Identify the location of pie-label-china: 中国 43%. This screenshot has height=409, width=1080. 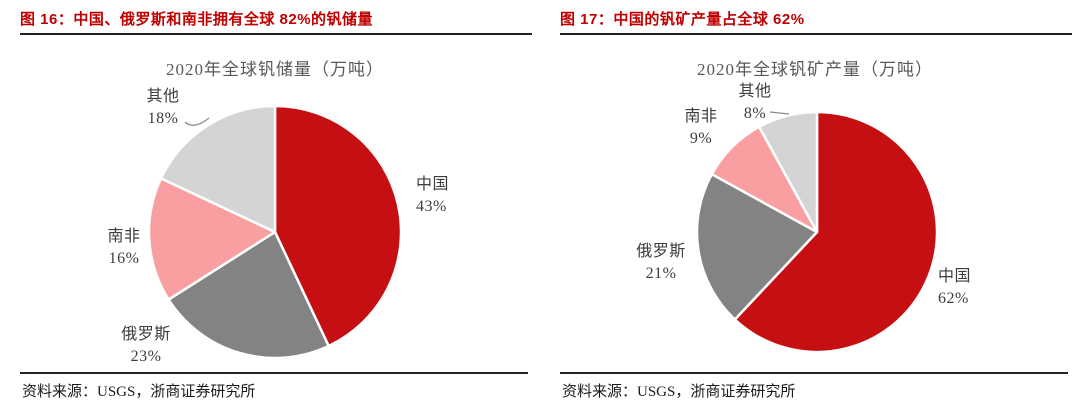
(433, 195).